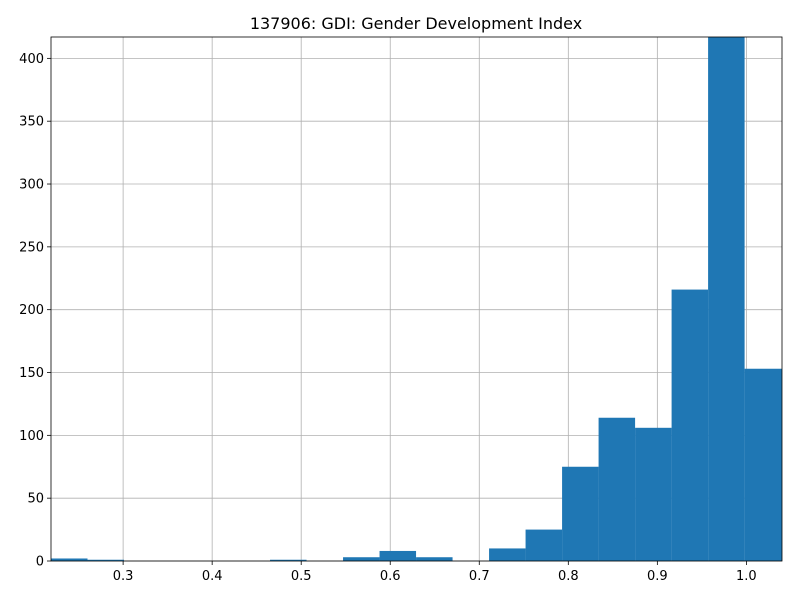  What do you see at coordinates (31, 185) in the screenshot?
I see `y-tick-label: 300` at bounding box center [31, 185].